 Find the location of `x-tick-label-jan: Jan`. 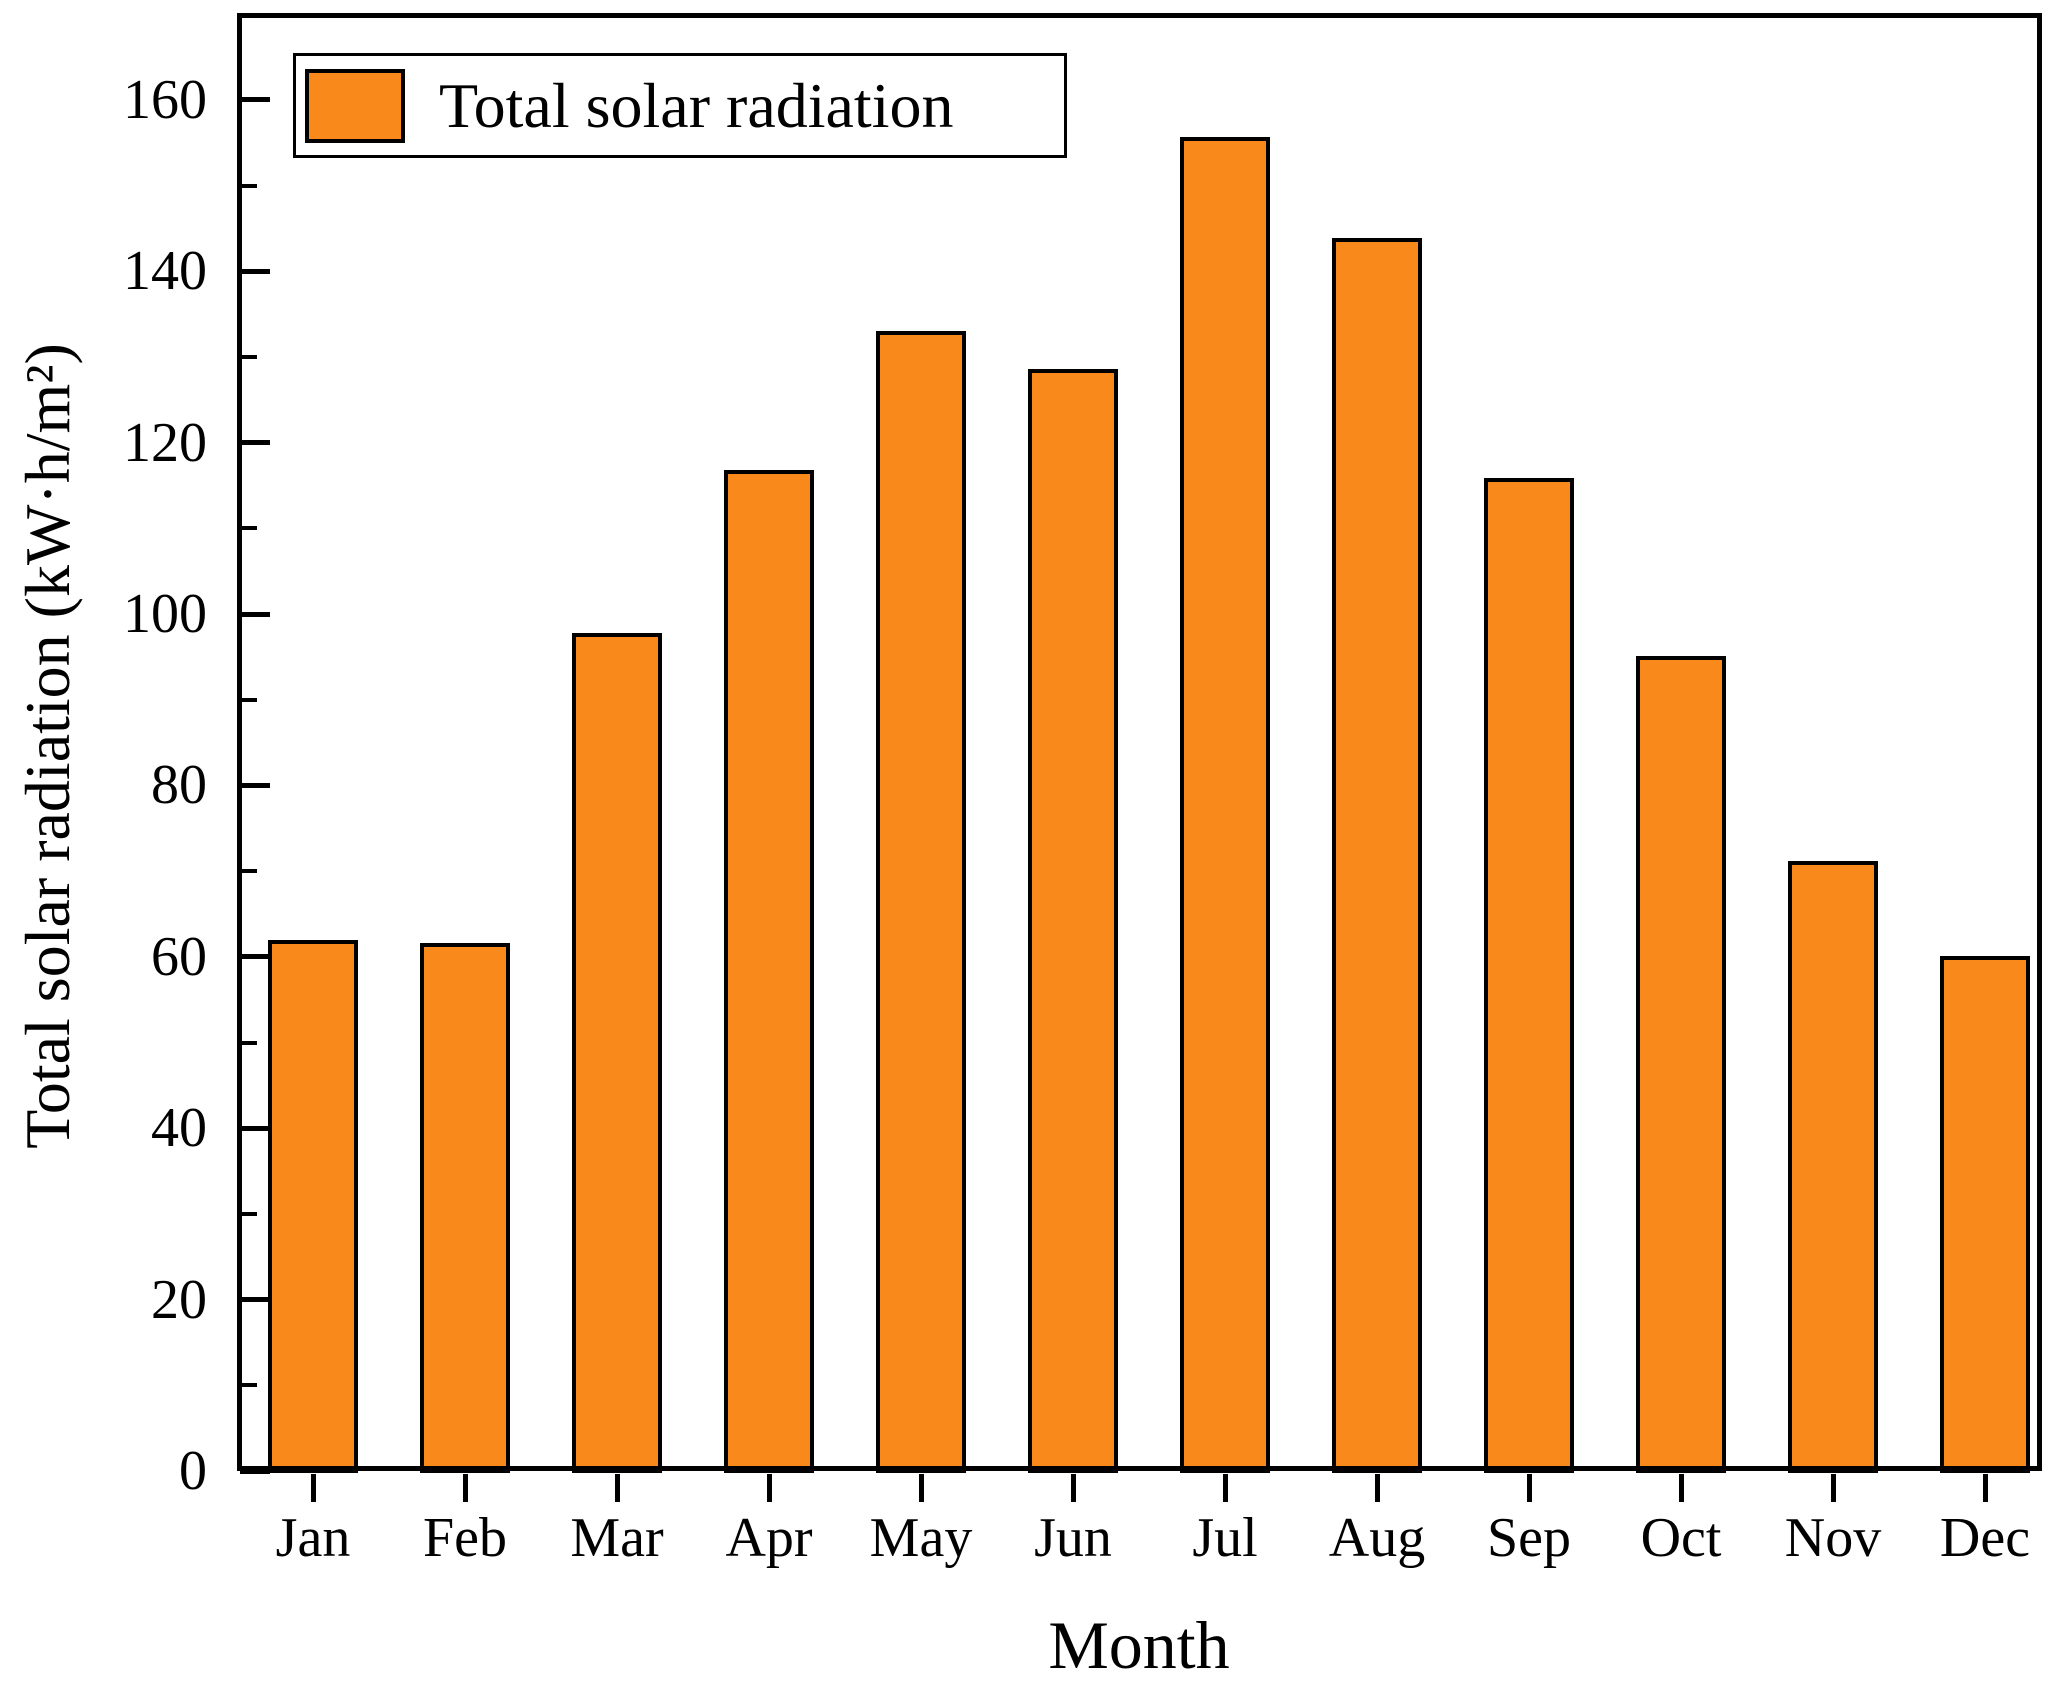

x-tick-label-jan: Jan is located at coordinates (313, 1538).